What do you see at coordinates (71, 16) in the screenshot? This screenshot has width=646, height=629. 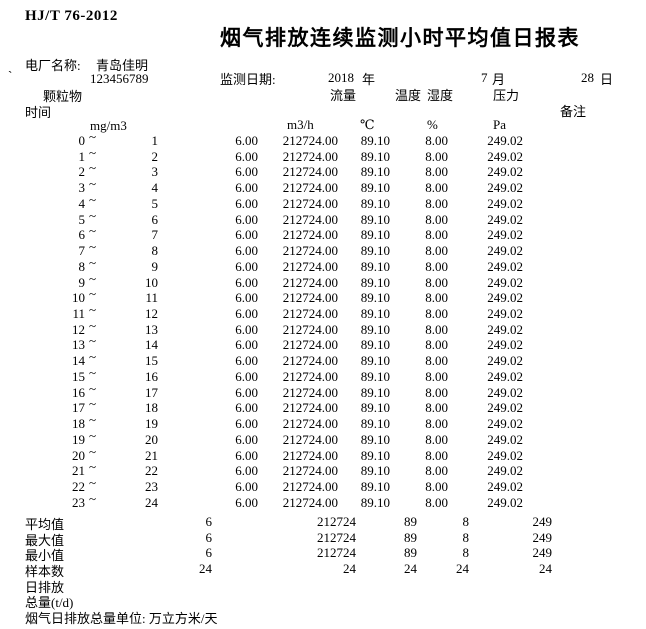 I see `standard-code: HJ/T 76-2012` at bounding box center [71, 16].